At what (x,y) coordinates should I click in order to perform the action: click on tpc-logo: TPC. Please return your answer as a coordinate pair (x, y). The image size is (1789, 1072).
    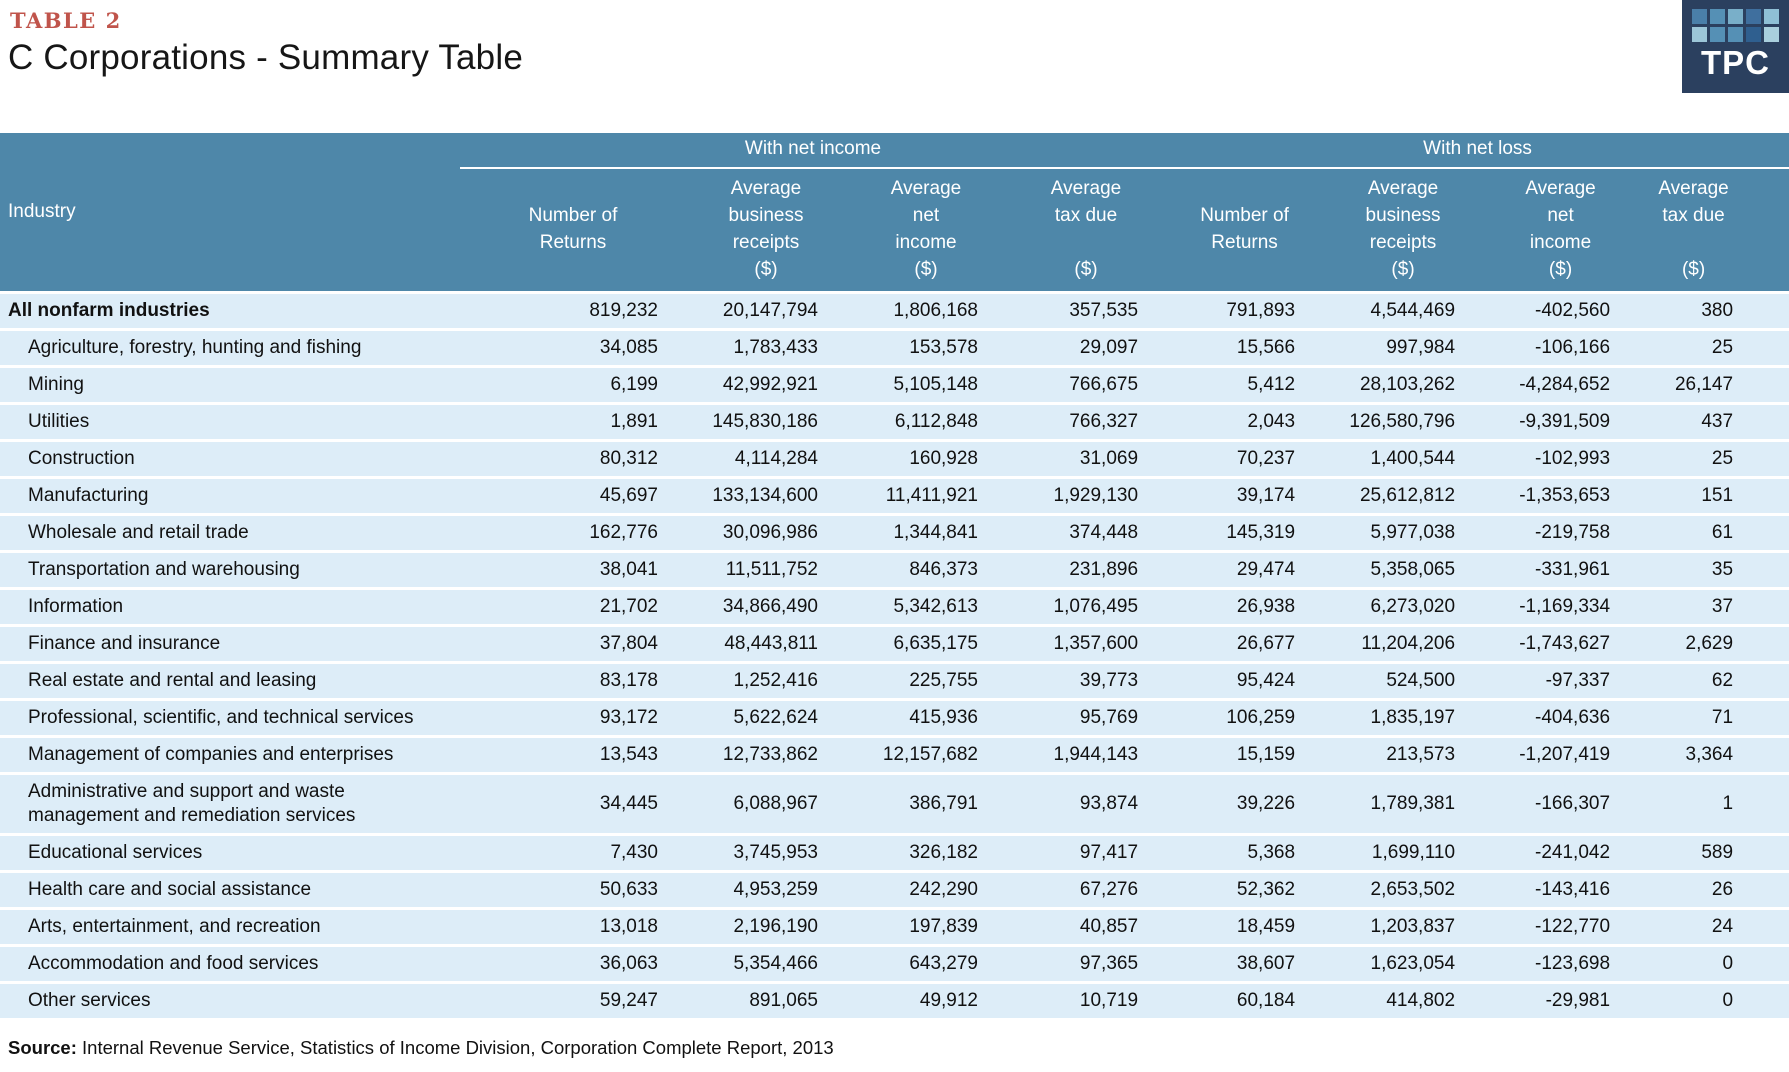
    Looking at the image, I should click on (1735, 46).